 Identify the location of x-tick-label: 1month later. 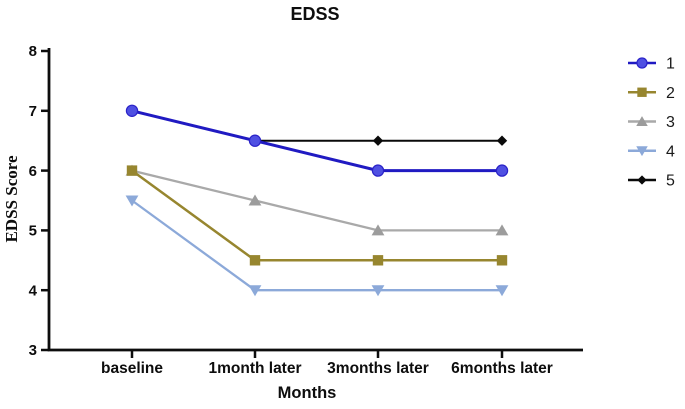
(254, 368).